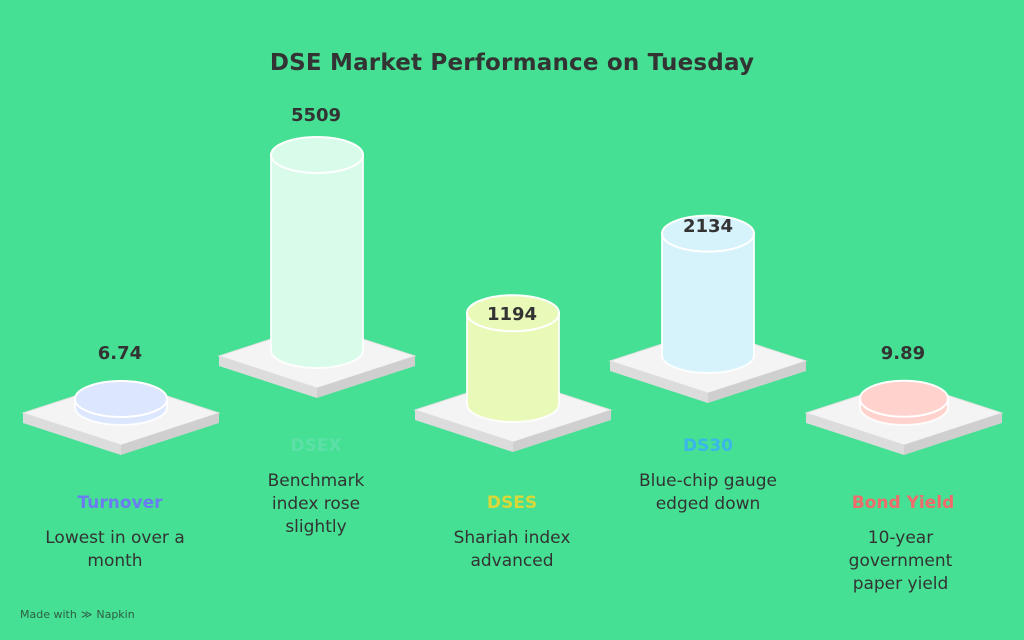 This screenshot has height=640, width=1024. Describe the element at coordinates (316, 115) in the screenshot. I see `value-label-dsex: 5509` at that location.